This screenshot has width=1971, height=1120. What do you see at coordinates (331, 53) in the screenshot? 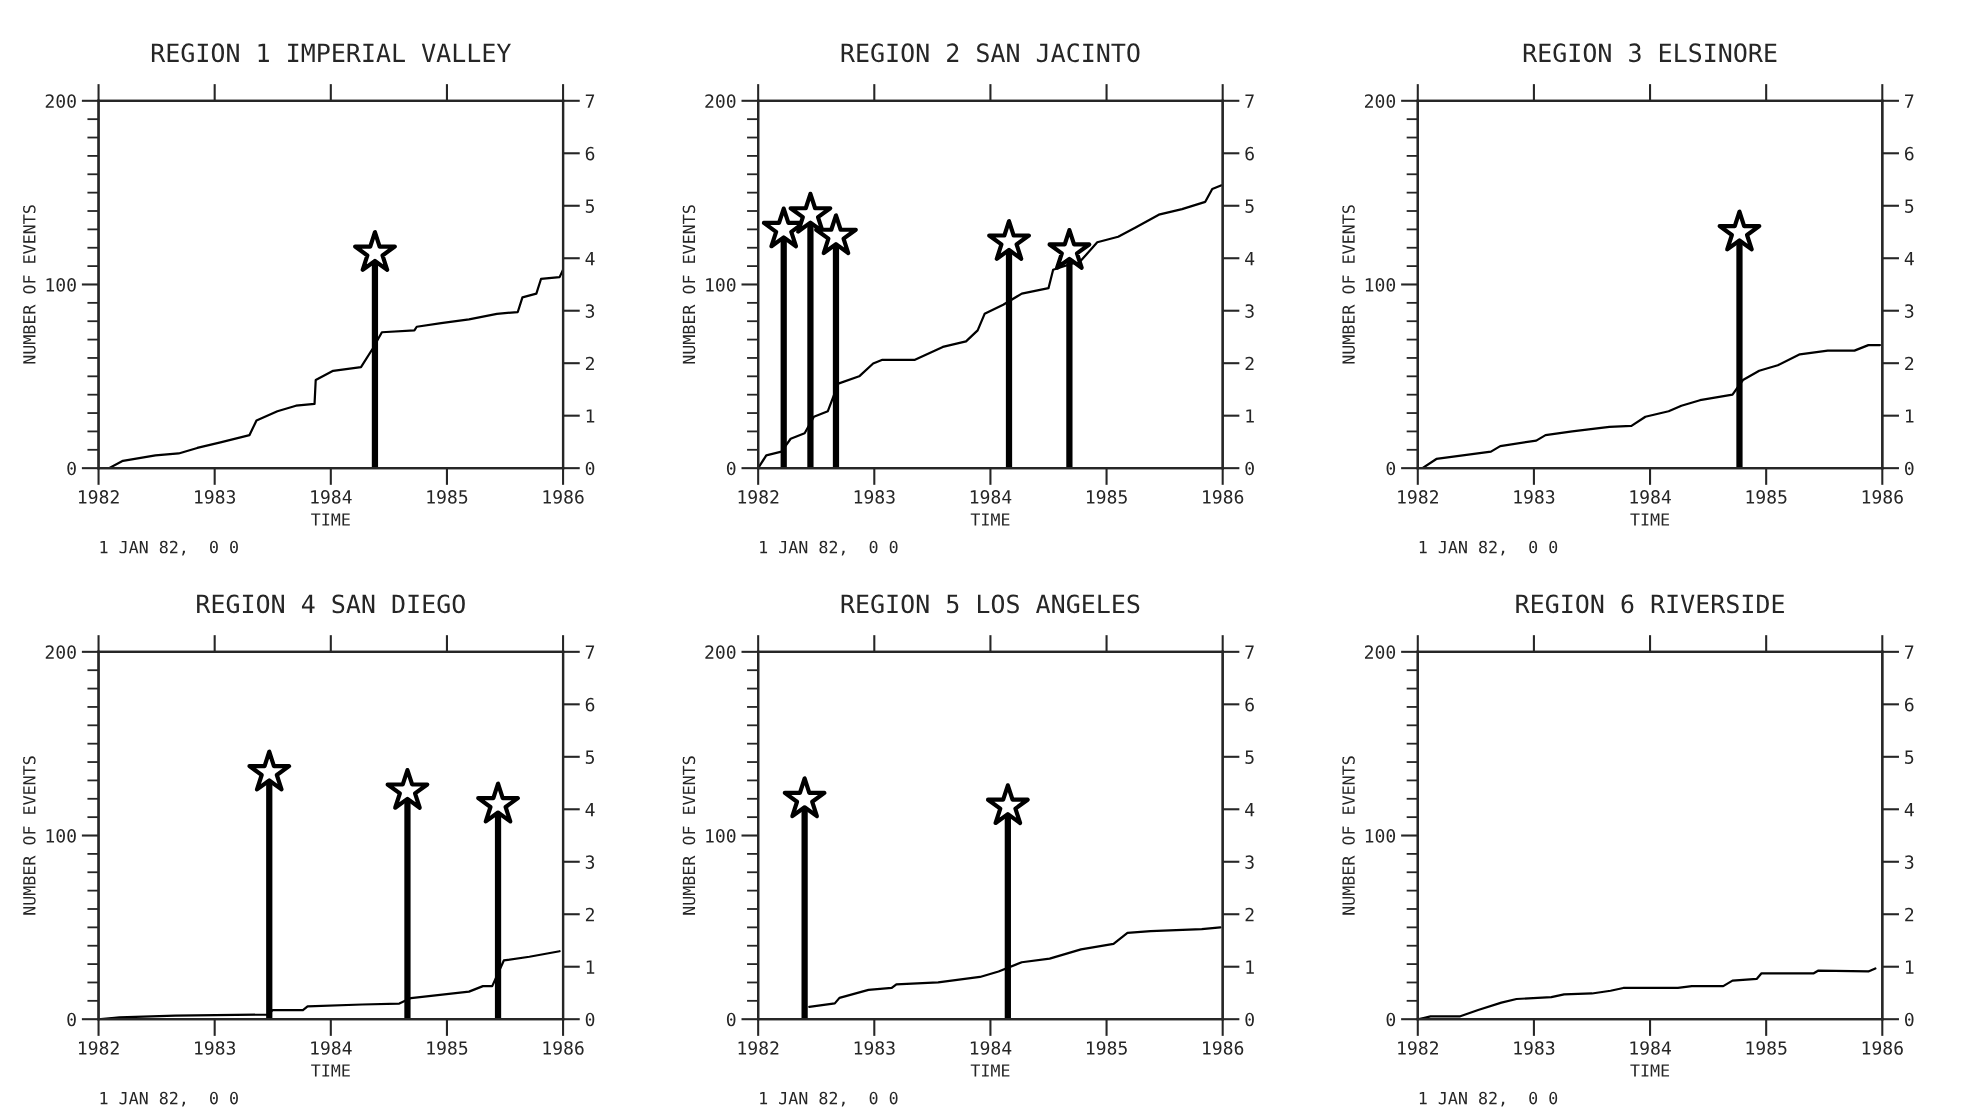
I see `chart-title: REGION 1 IMPERIAL VALLEY` at bounding box center [331, 53].